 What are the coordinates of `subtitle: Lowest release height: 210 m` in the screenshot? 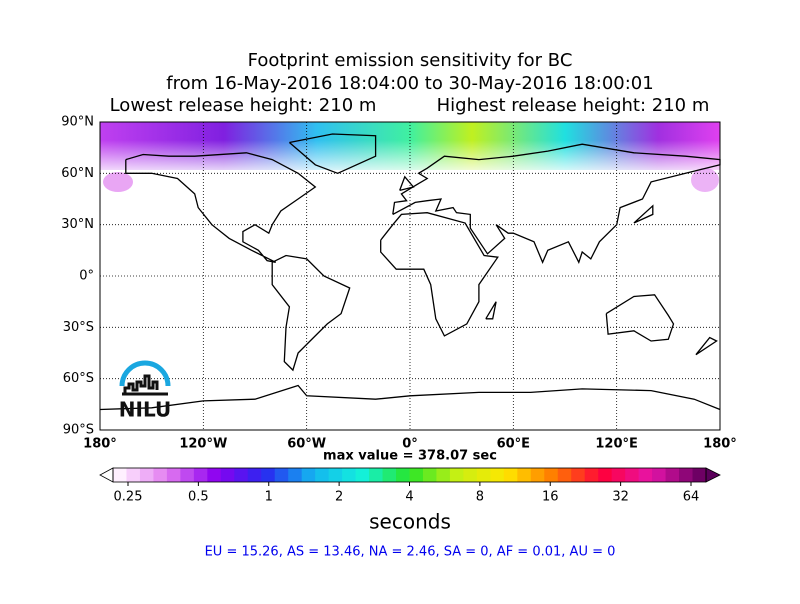 It's located at (243, 105).